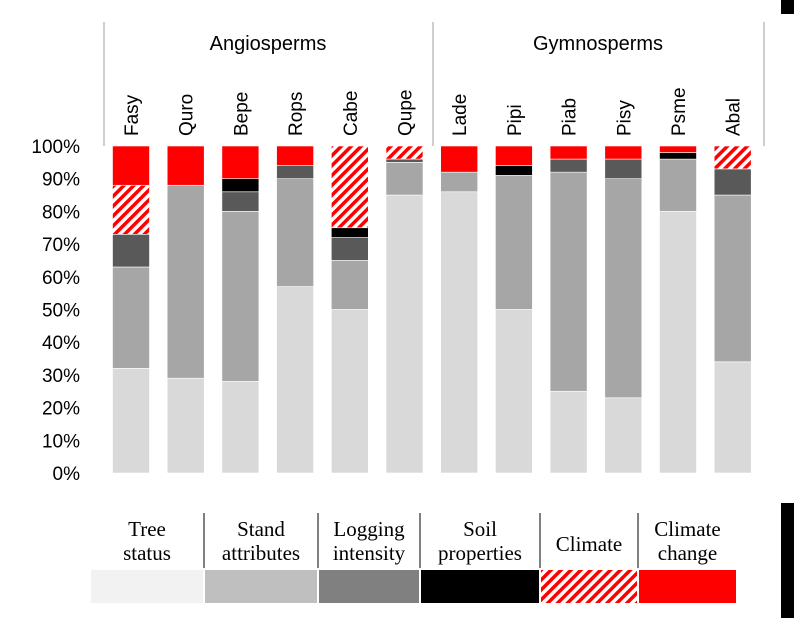 Image resolution: width=794 pixels, height=628 pixels. Describe the element at coordinates (187, 115) in the screenshot. I see `category-label-quro: Quro` at that location.